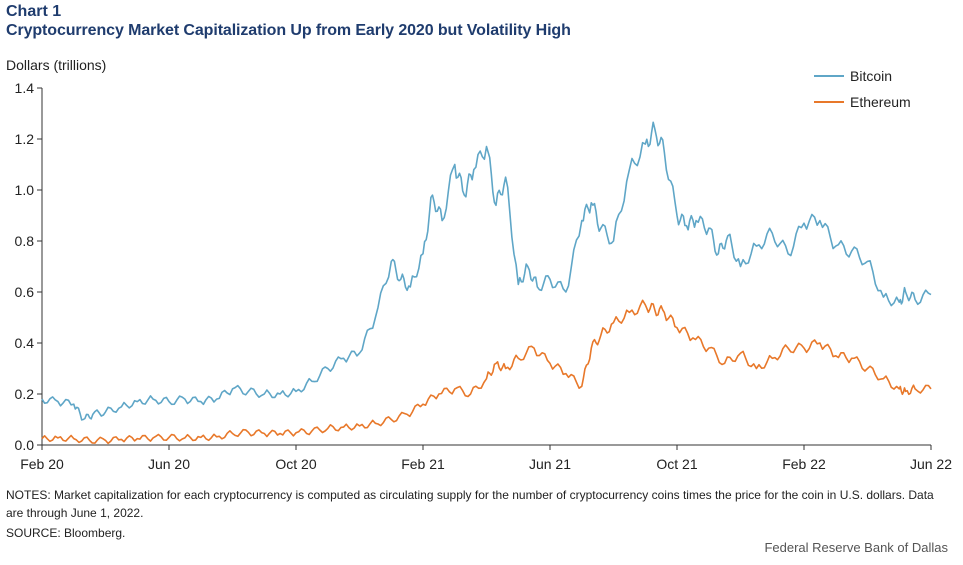 The width and height of the screenshot is (963, 565). I want to click on y-tick-label: 0.6, so click(25, 292).